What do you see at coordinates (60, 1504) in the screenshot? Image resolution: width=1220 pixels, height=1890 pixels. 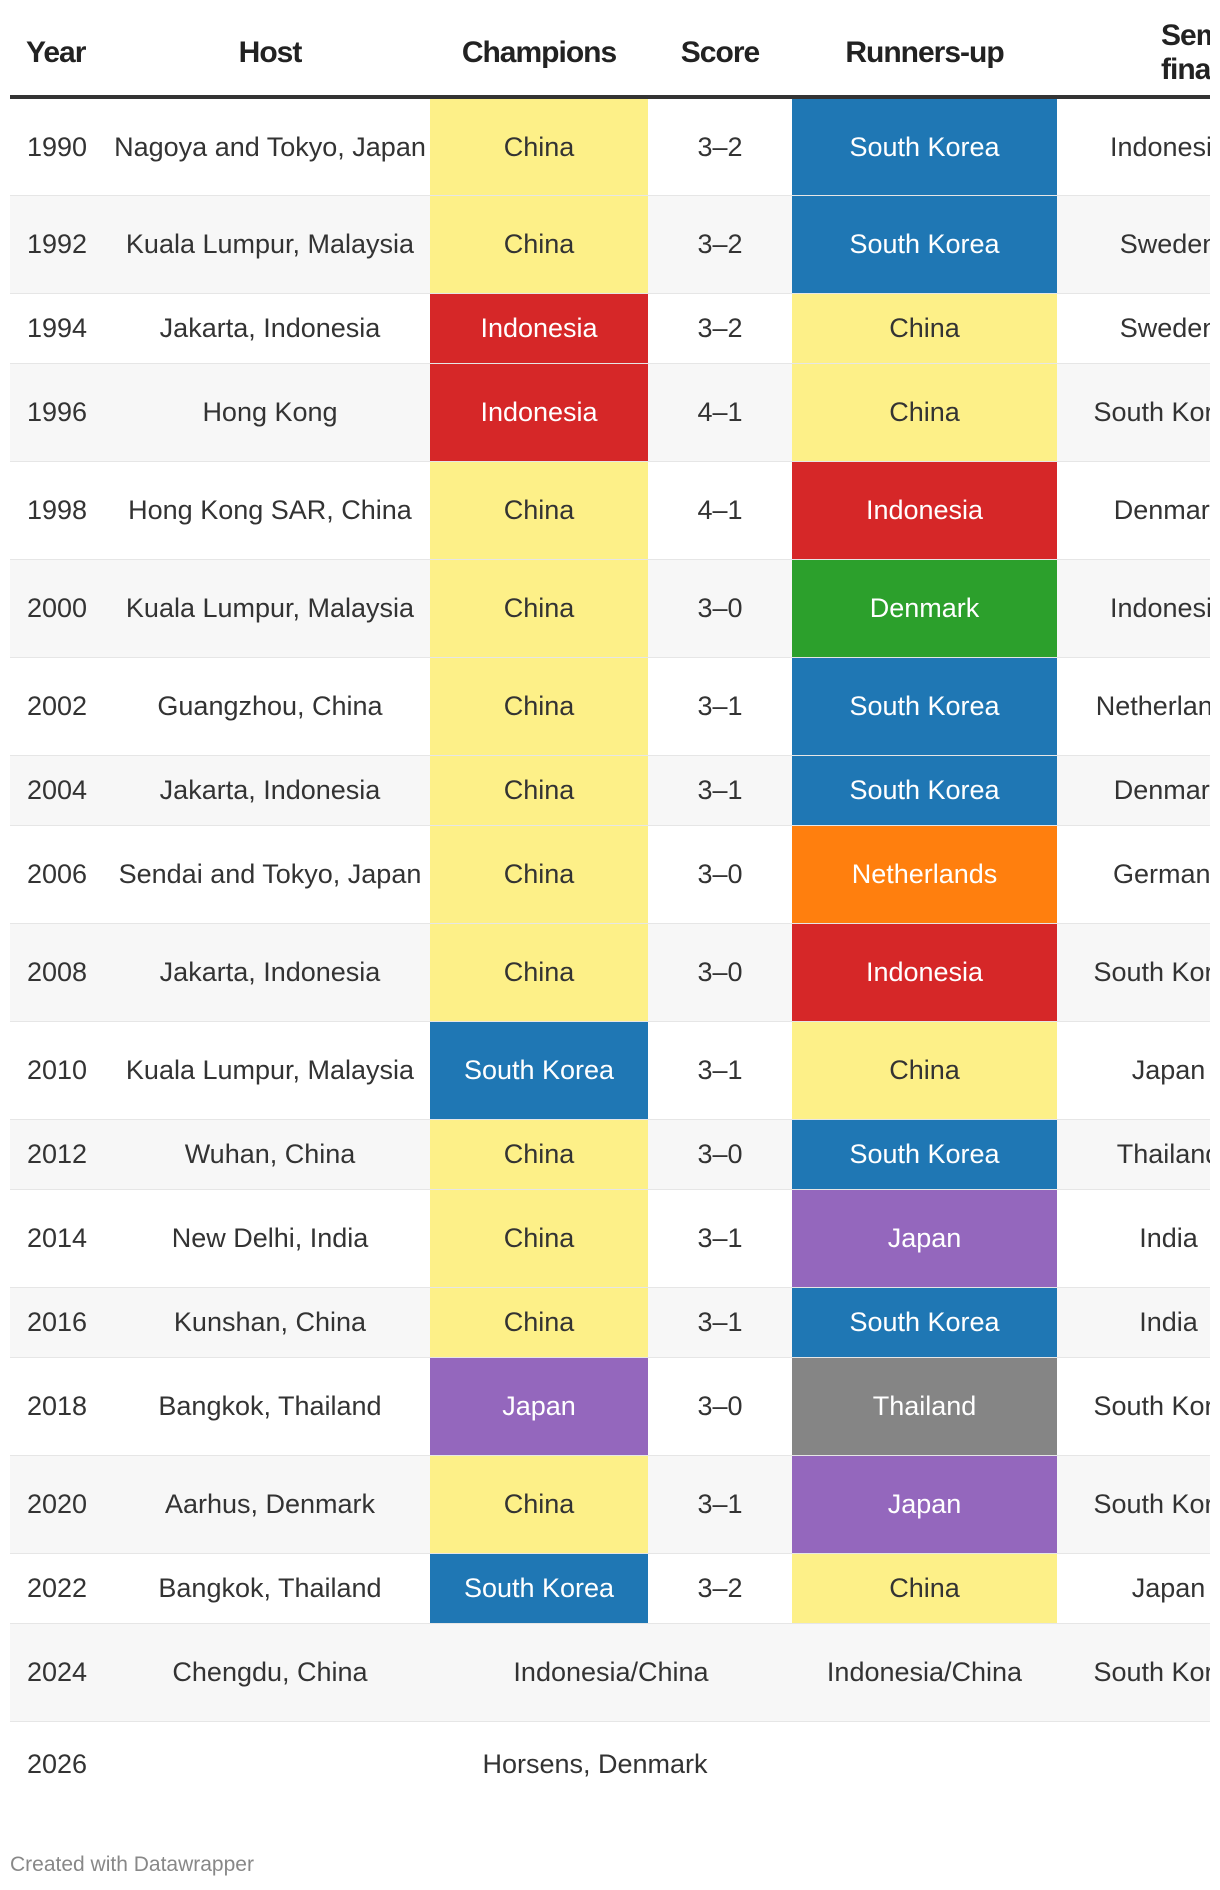 I see `year-cell: 2020` at bounding box center [60, 1504].